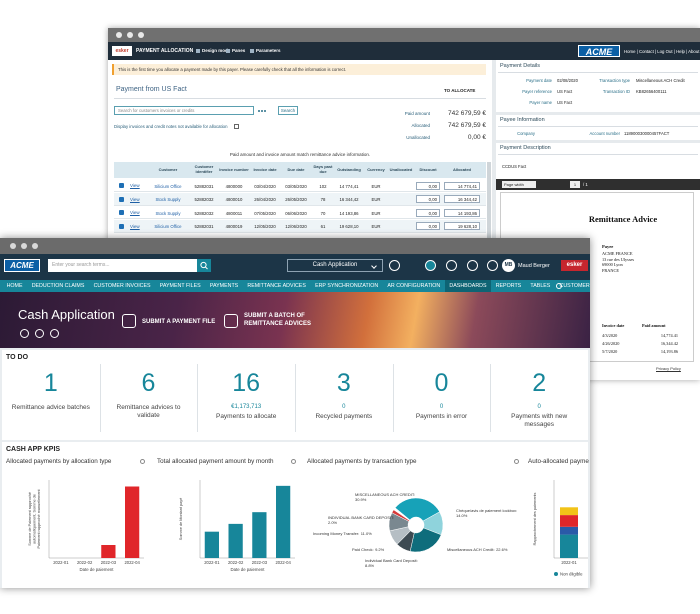  Describe the element at coordinates (574, 286) in the screenshot. I see `menu-item: CUSTOMERS` at that location.